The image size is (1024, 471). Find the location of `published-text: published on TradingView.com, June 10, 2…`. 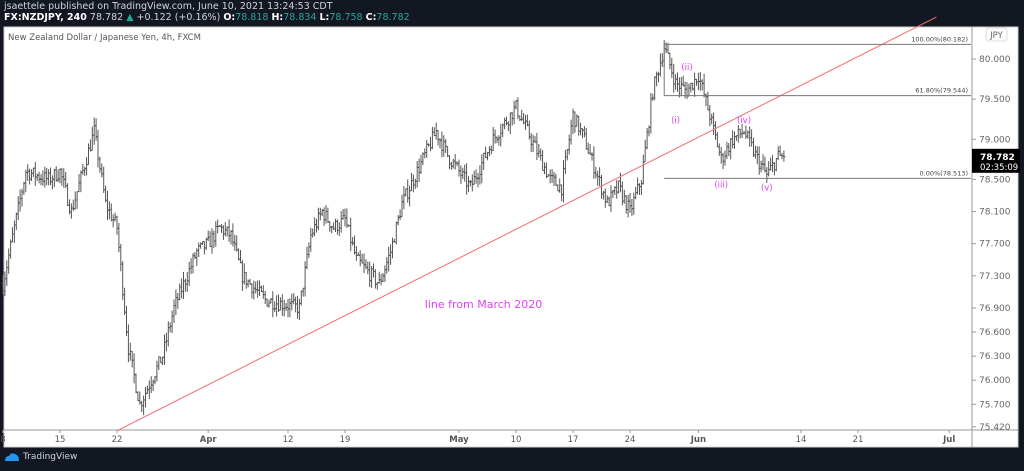

published-text: published on TradingView.com, June 10, 2… is located at coordinates (190, 6).